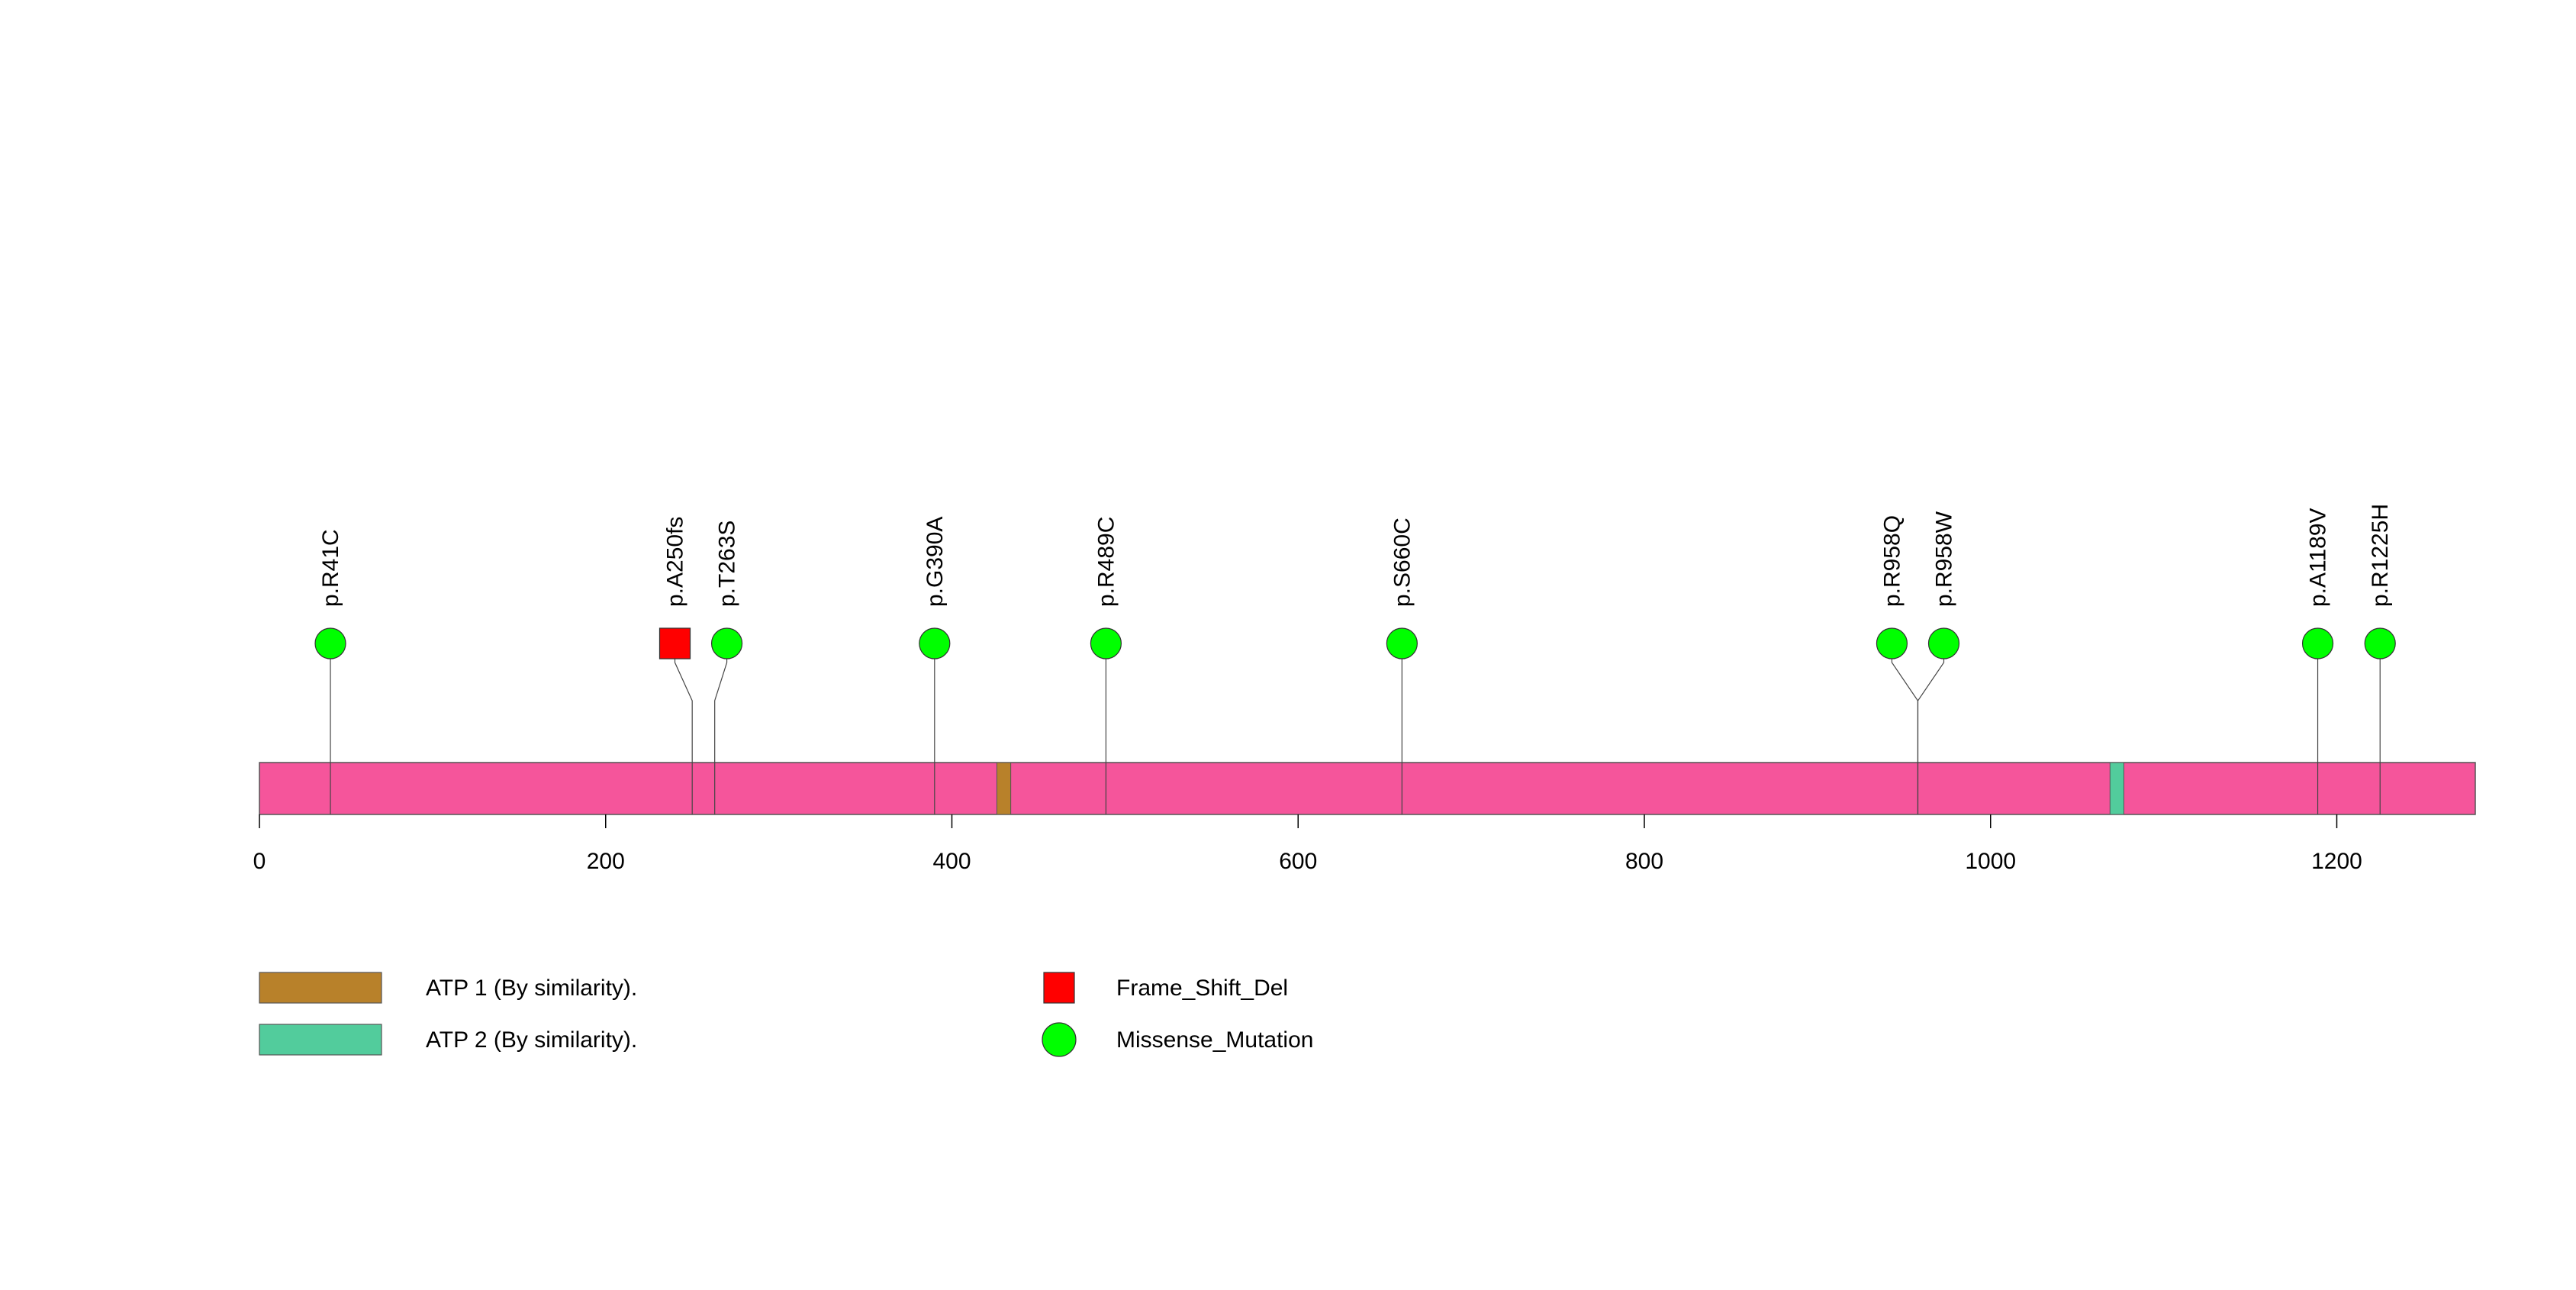 This screenshot has width=2576, height=1290. Describe the element at coordinates (259, 862) in the screenshot. I see `x-tick-label: 0` at that location.